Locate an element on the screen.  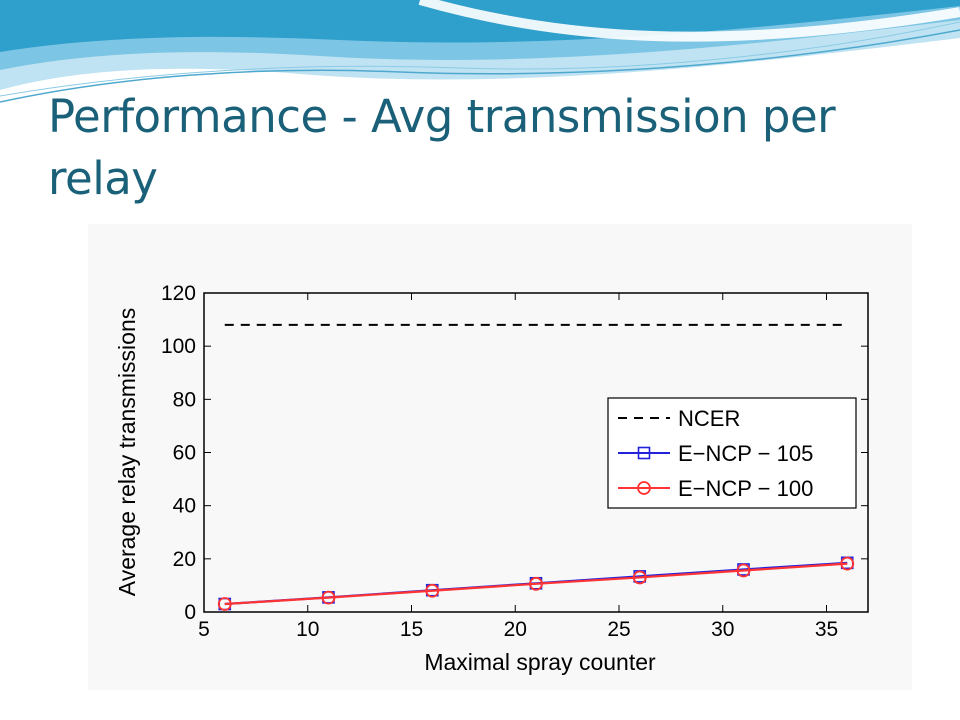
x-tick-label: 5 is located at coordinates (204, 629).